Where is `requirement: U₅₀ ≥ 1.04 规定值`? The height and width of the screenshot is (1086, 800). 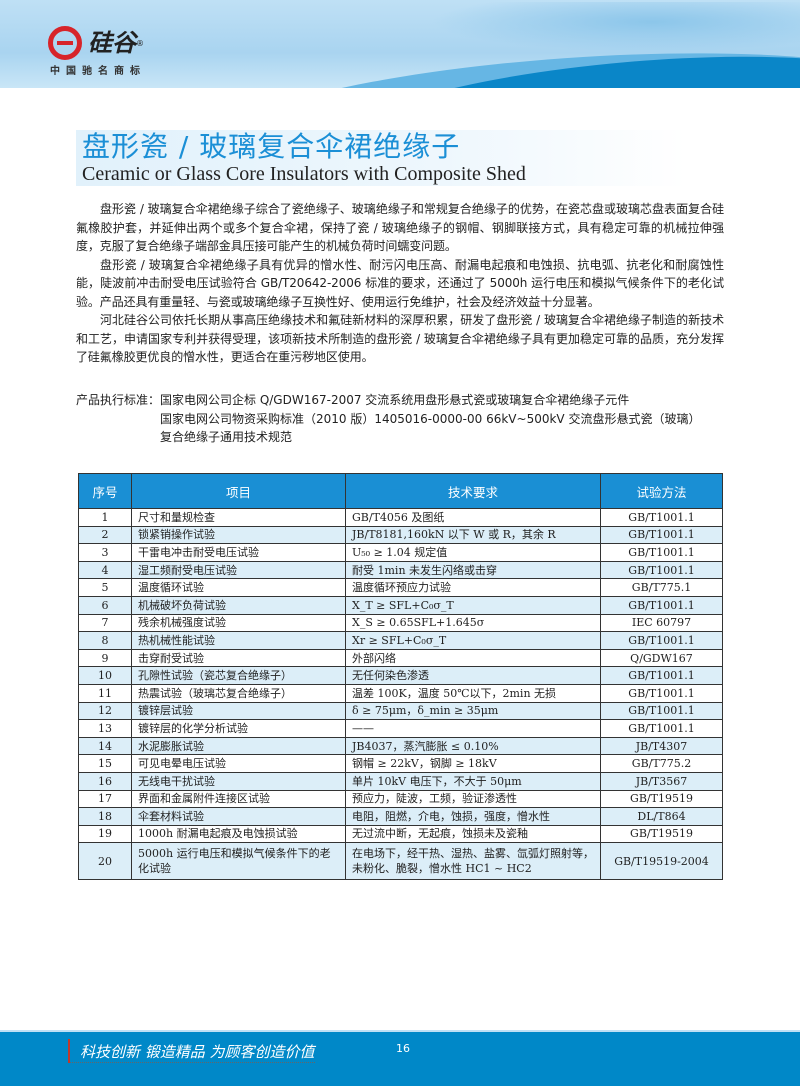
requirement: U₅₀ ≥ 1.04 规定值 is located at coordinates (473, 552).